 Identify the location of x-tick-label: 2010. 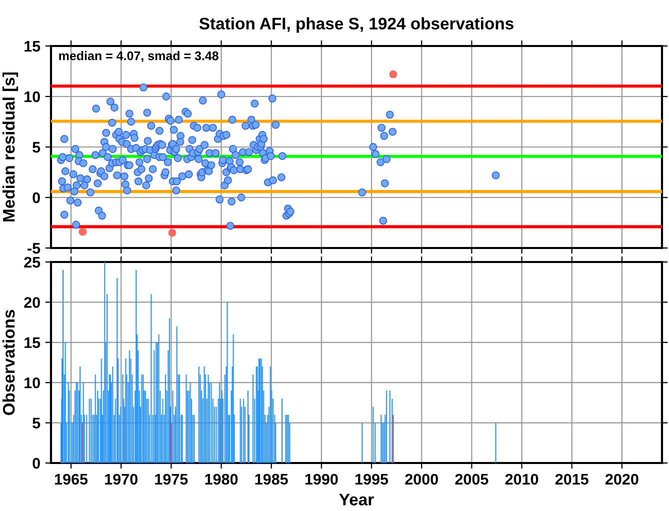
(521, 479).